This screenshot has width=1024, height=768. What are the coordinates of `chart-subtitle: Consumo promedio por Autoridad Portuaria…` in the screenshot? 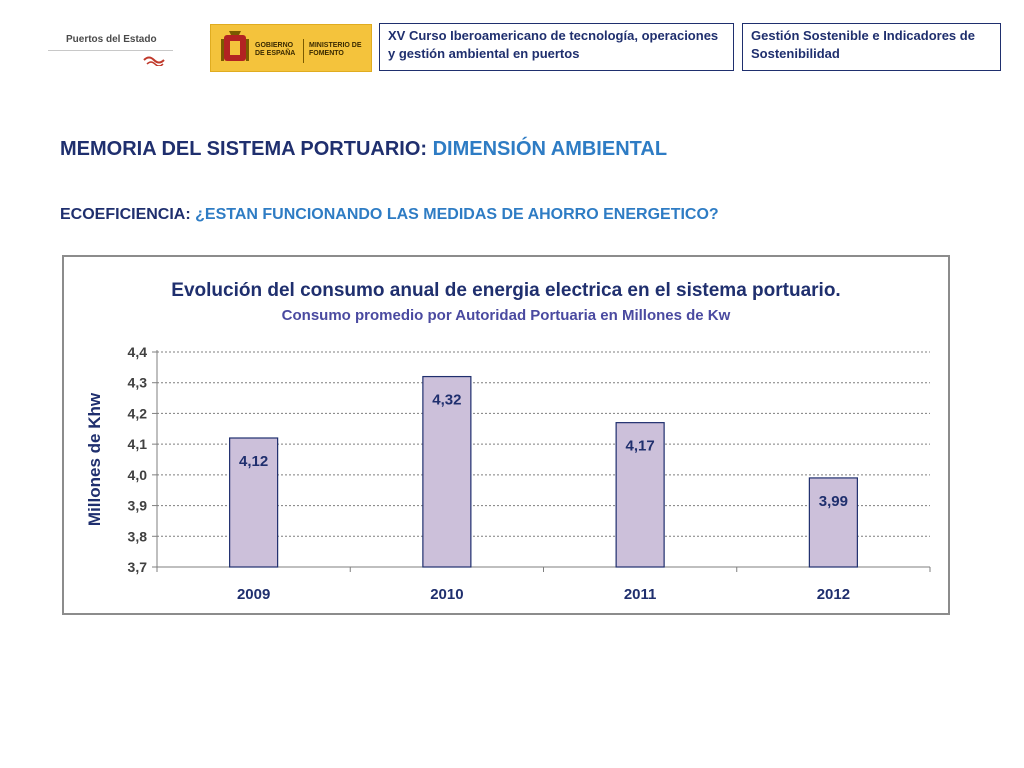 It's located at (506, 315).